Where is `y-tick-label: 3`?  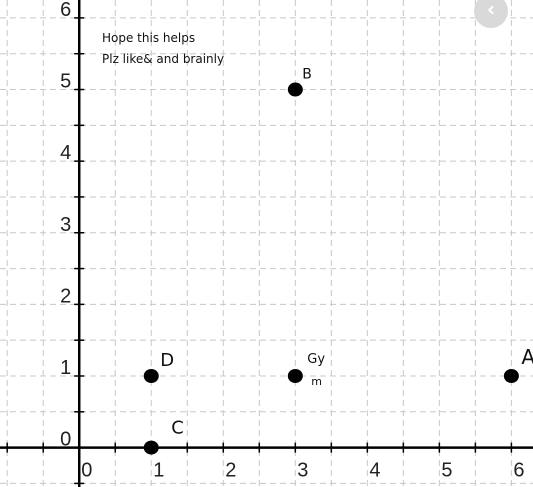 y-tick-label: 3 is located at coordinates (65, 225).